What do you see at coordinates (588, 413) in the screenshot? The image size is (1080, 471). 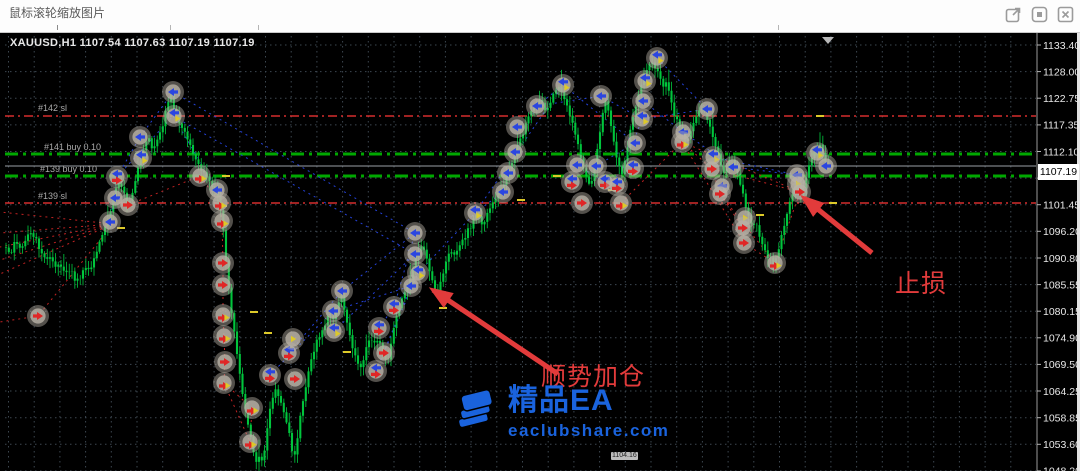 I see `watermark-texts: 精品EA eaclubshare.com` at bounding box center [588, 413].